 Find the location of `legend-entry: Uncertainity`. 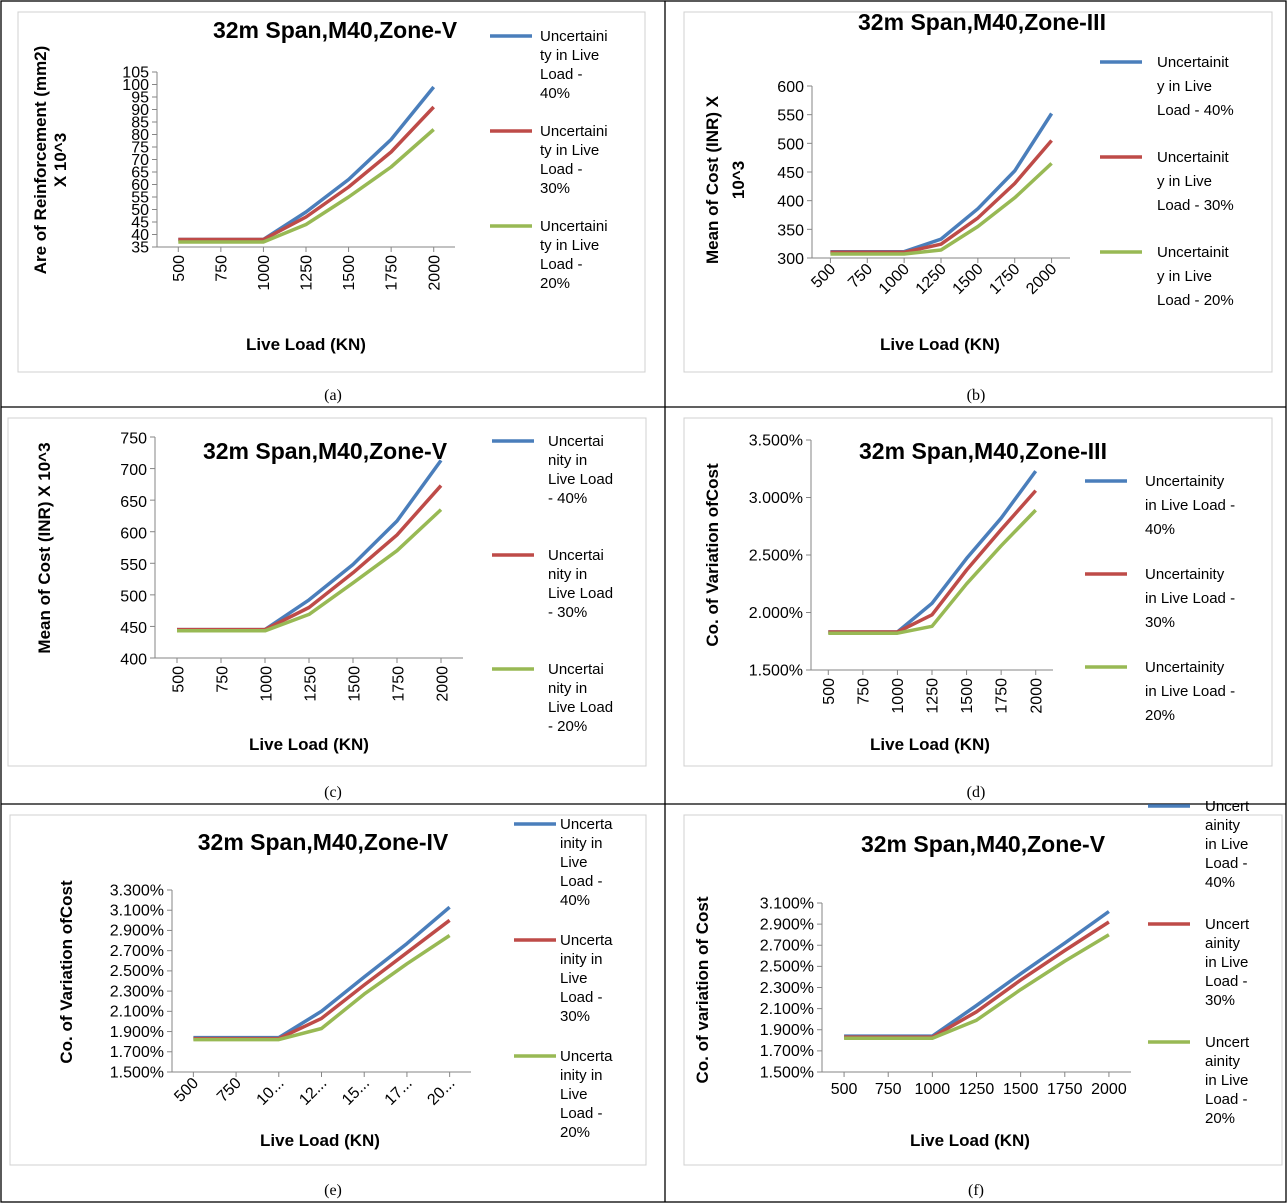

legend-entry: Uncertainity is located at coordinates (1185, 574).